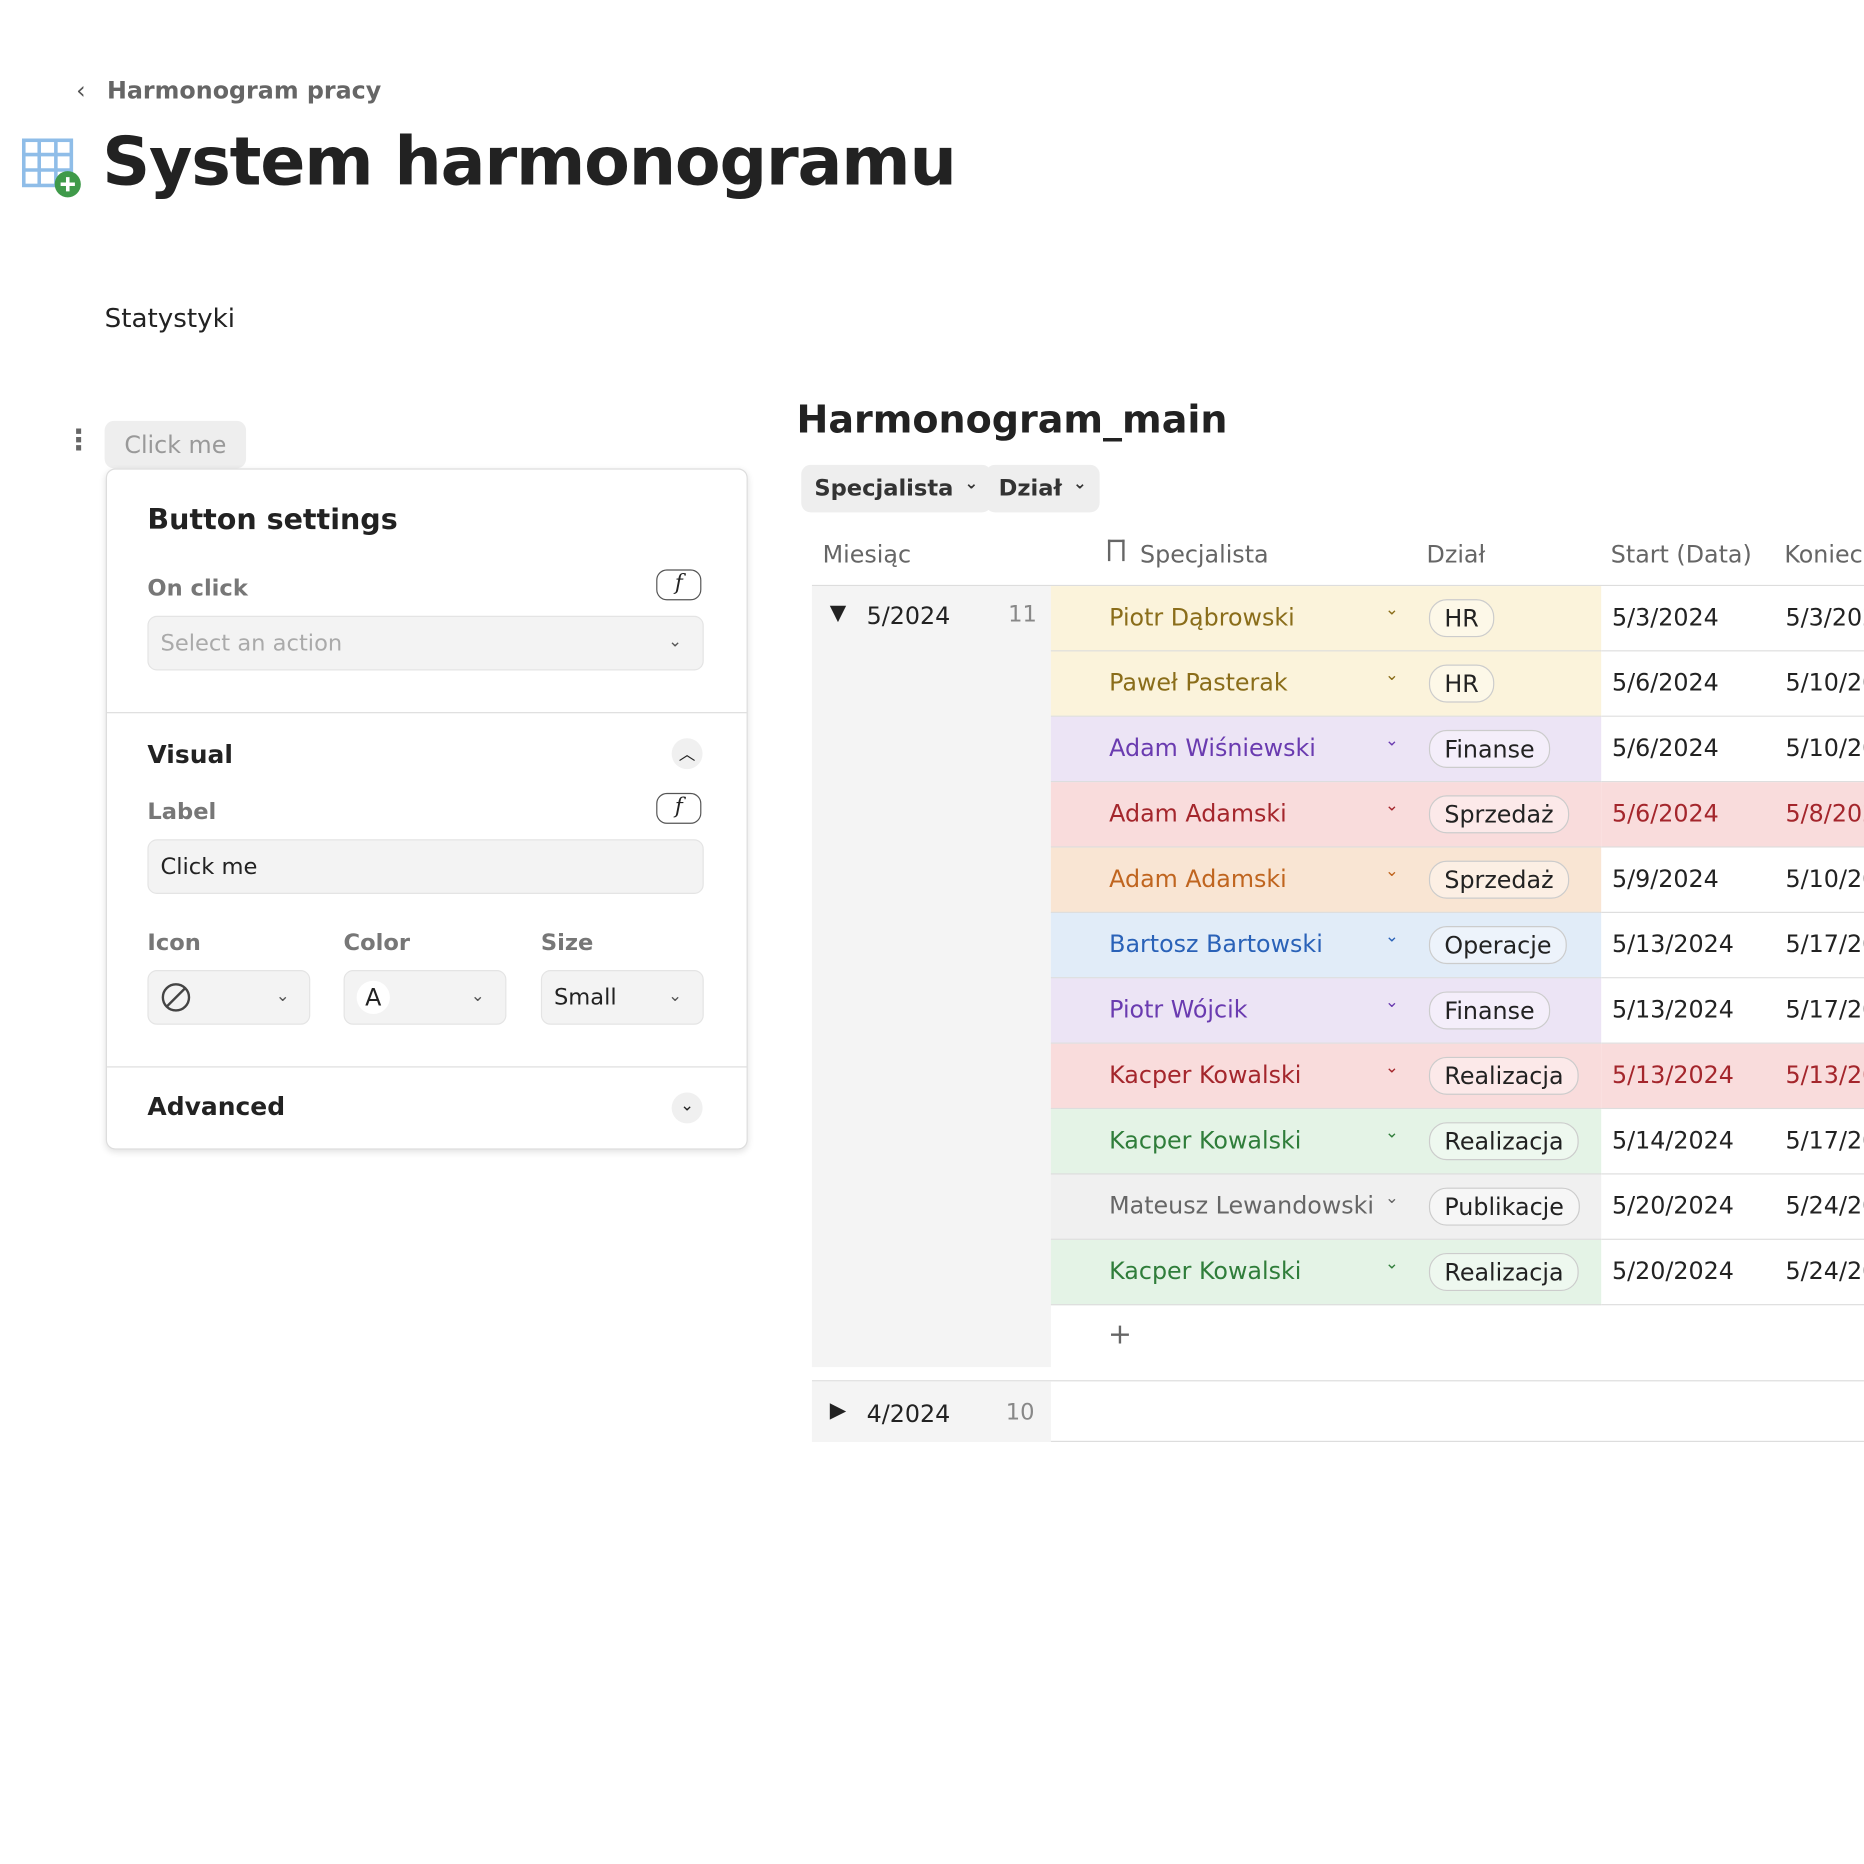  I want to click on start-date: 5/14/2024, so click(1672, 1140).